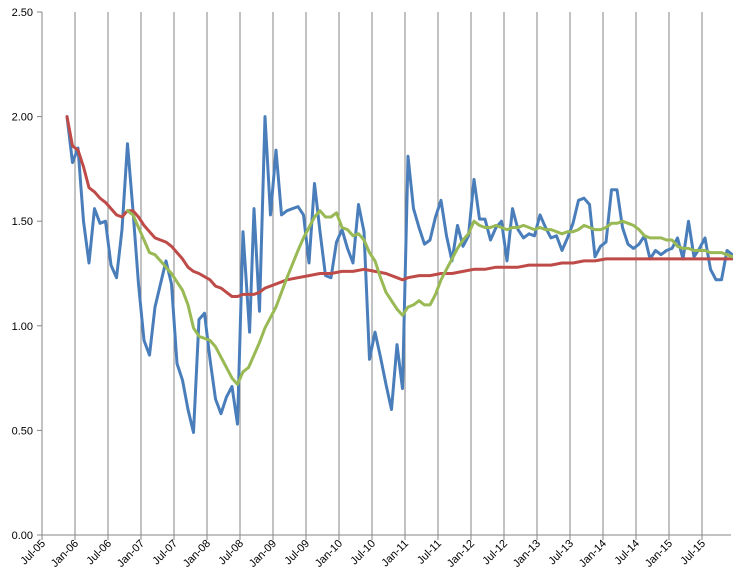 Image resolution: width=733 pixels, height=585 pixels. I want to click on y-tick-label: 1.00, so click(22, 327).